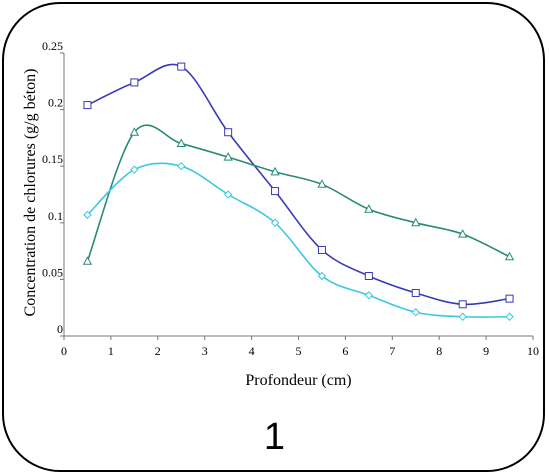  Describe the element at coordinates (299, 351) in the screenshot. I see `x-tick-label: 5` at that location.